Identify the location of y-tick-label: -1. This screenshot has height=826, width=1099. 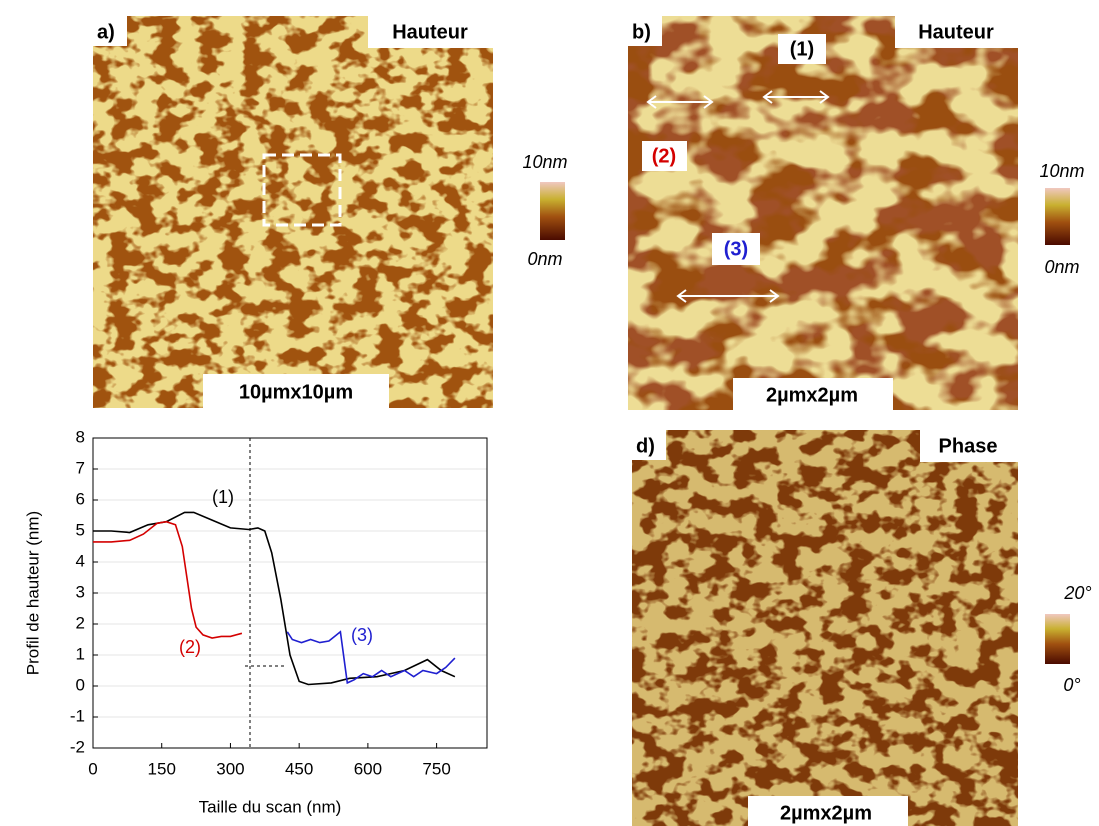
(77, 715).